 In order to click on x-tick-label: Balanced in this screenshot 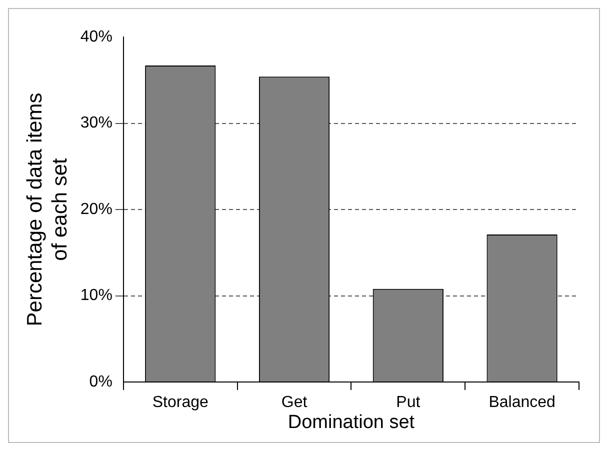, I will do `click(522, 403)`.